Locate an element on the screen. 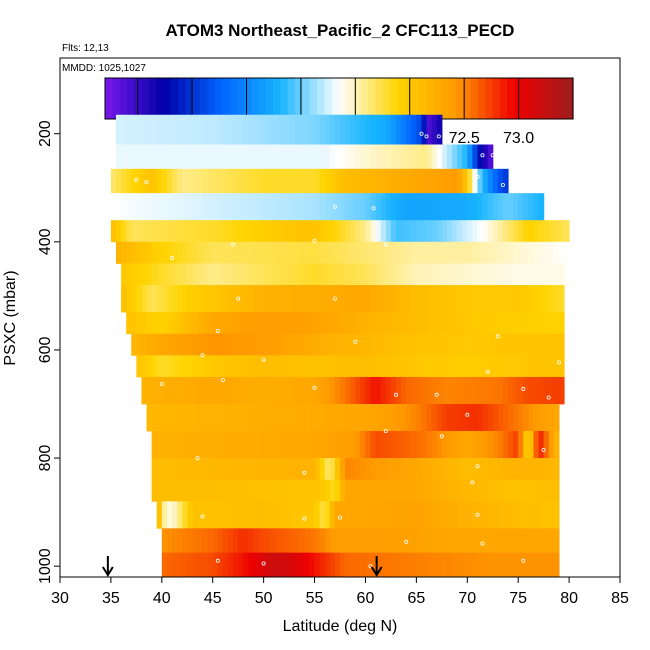  heatmap-band is located at coordinates (327, 207).